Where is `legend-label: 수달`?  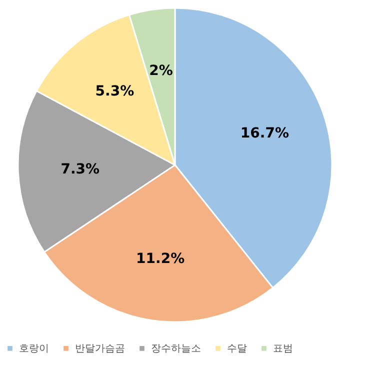
legend-label: 수달 is located at coordinates (237, 348).